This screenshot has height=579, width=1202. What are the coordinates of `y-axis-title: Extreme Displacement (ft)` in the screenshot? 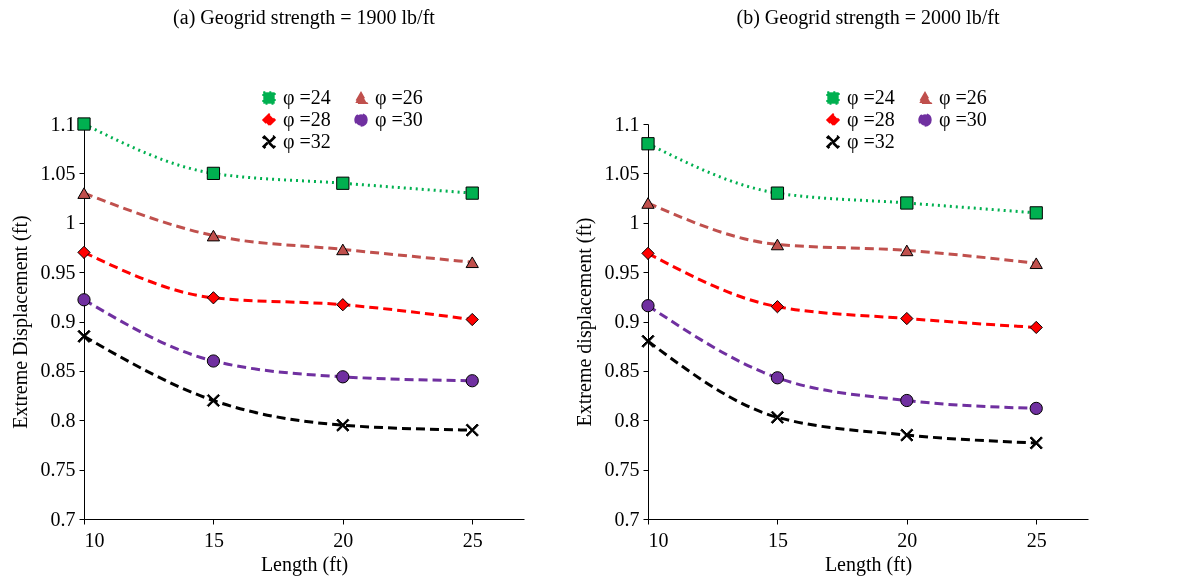 It's located at (20, 322).